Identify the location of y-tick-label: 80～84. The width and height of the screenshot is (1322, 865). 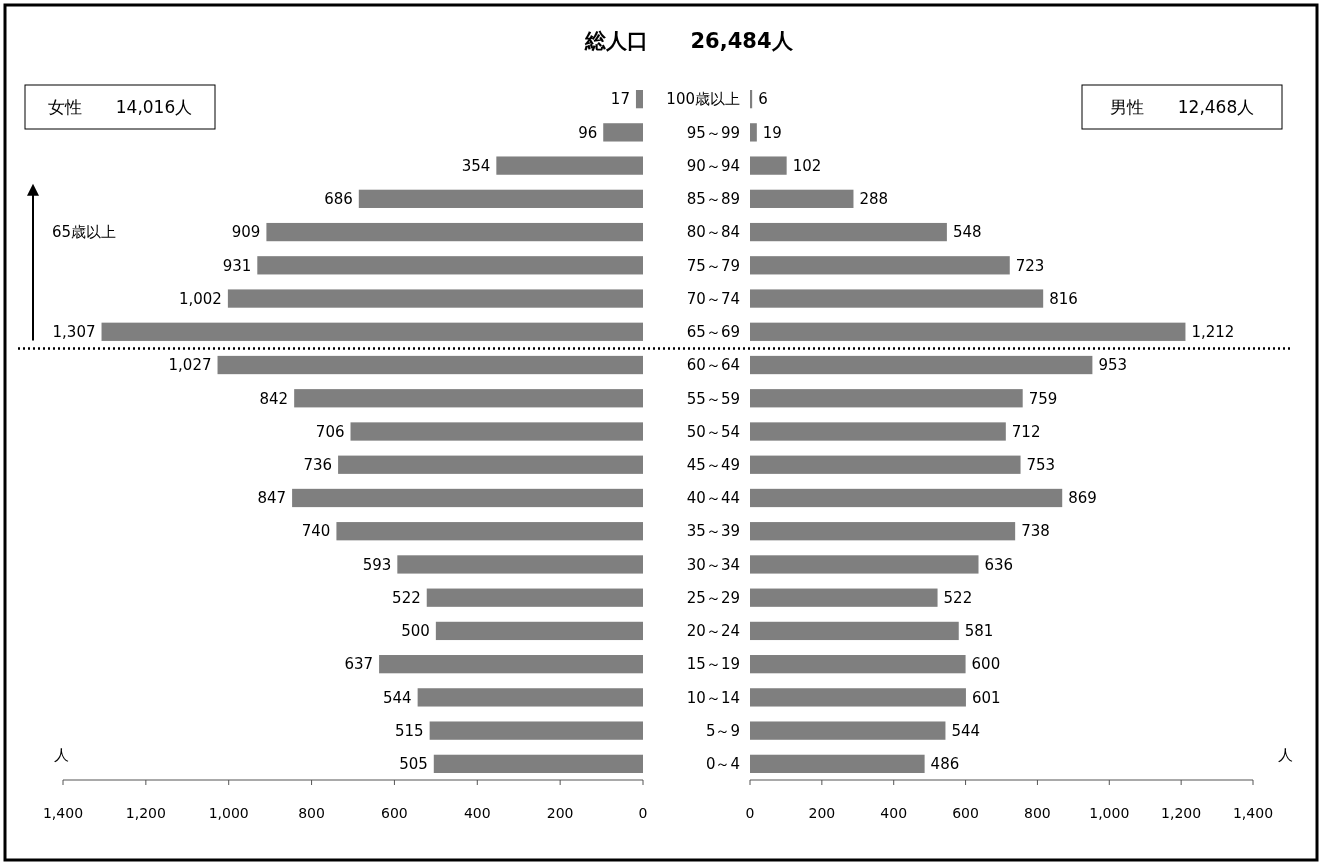
(713, 232).